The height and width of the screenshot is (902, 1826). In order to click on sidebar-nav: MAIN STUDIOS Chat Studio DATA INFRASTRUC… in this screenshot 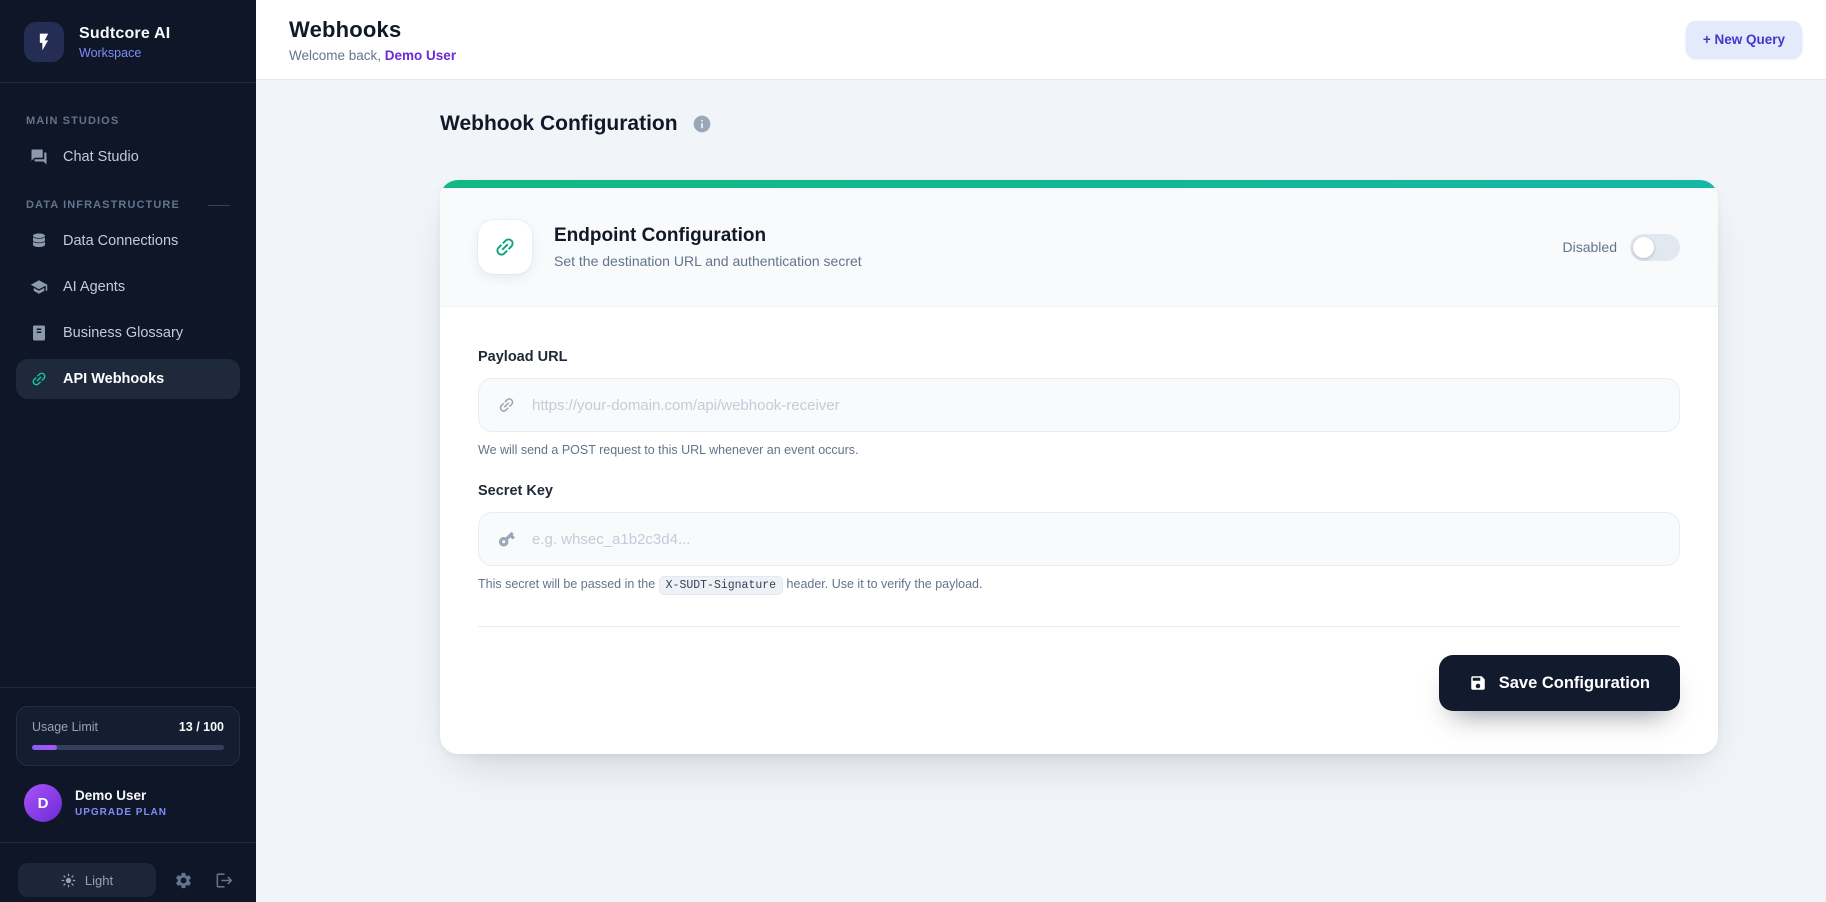, I will do `click(128, 244)`.